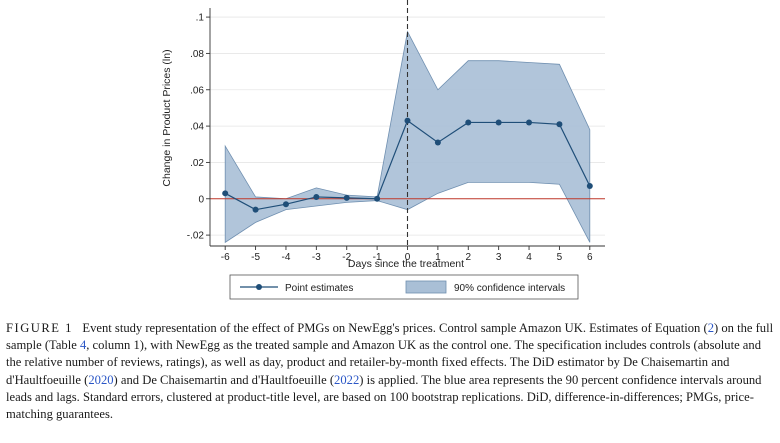  What do you see at coordinates (377, 257) in the screenshot?
I see `x-tick-label-5: -1` at bounding box center [377, 257].